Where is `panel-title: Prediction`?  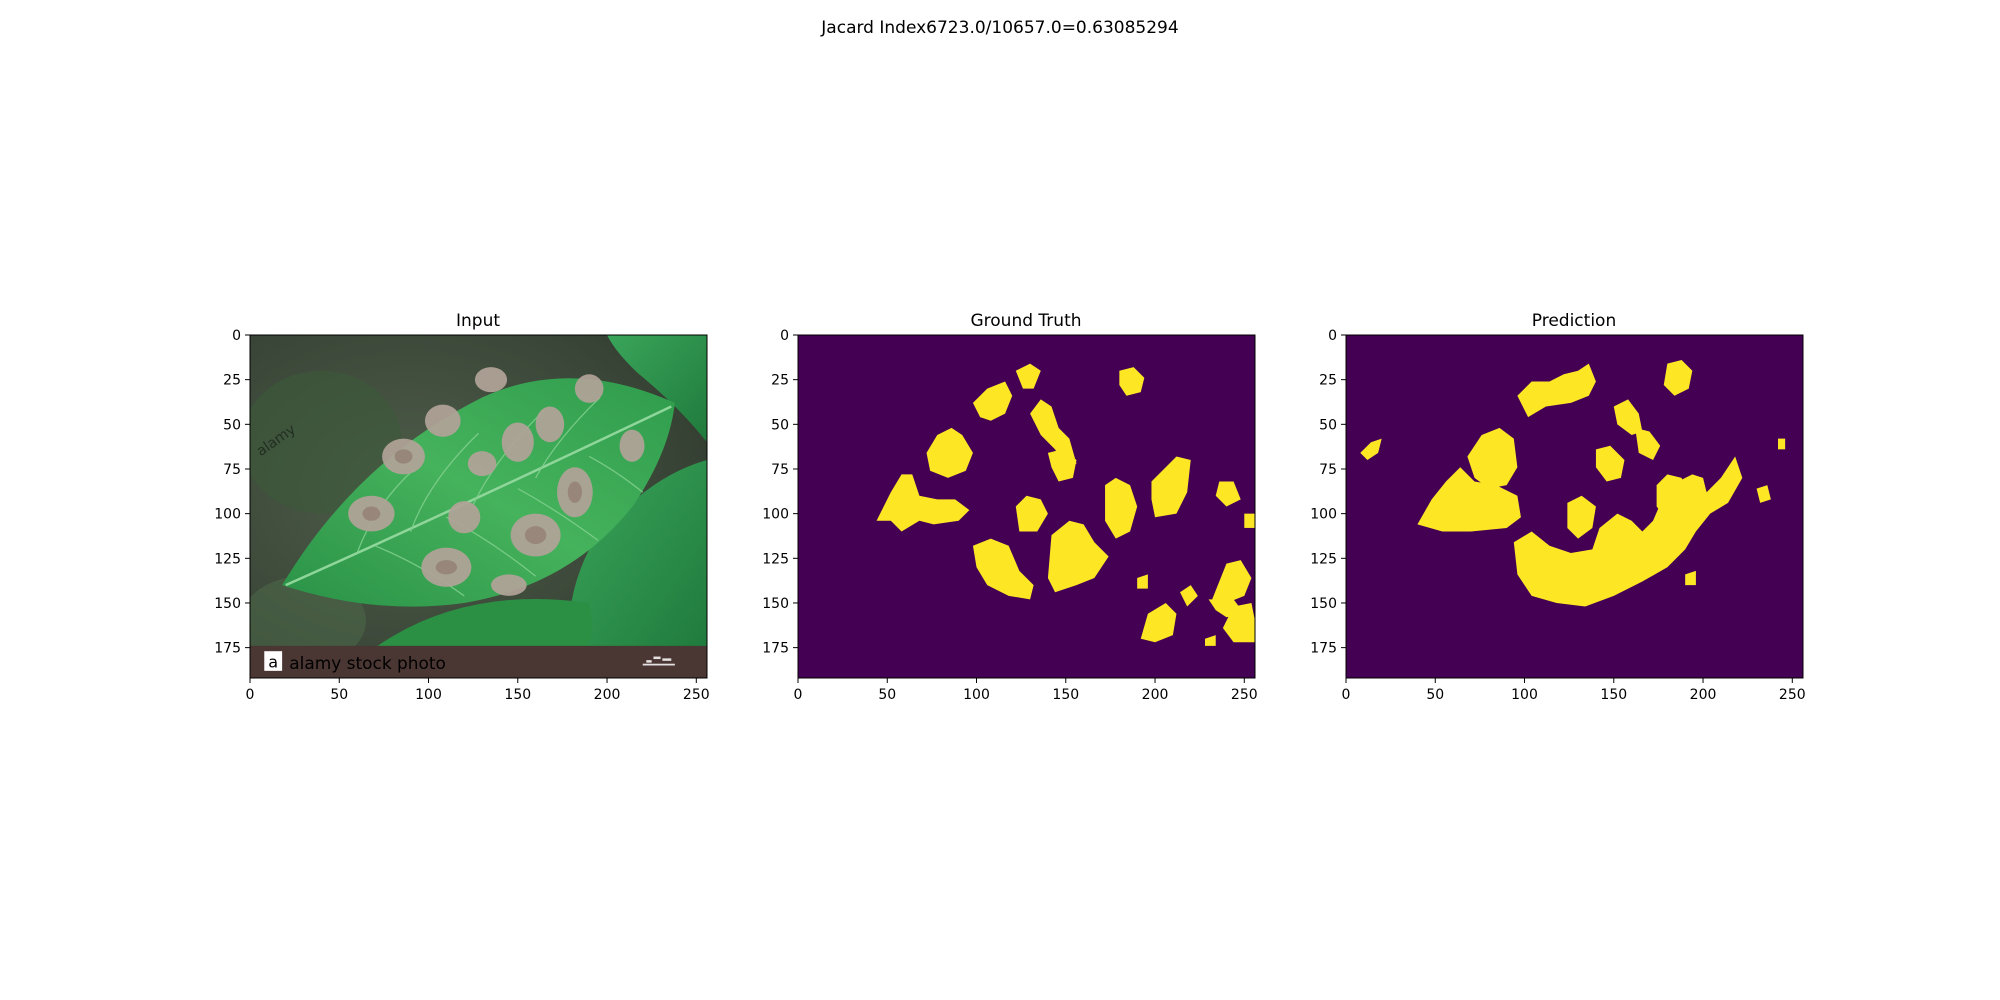 panel-title: Prediction is located at coordinates (1574, 321).